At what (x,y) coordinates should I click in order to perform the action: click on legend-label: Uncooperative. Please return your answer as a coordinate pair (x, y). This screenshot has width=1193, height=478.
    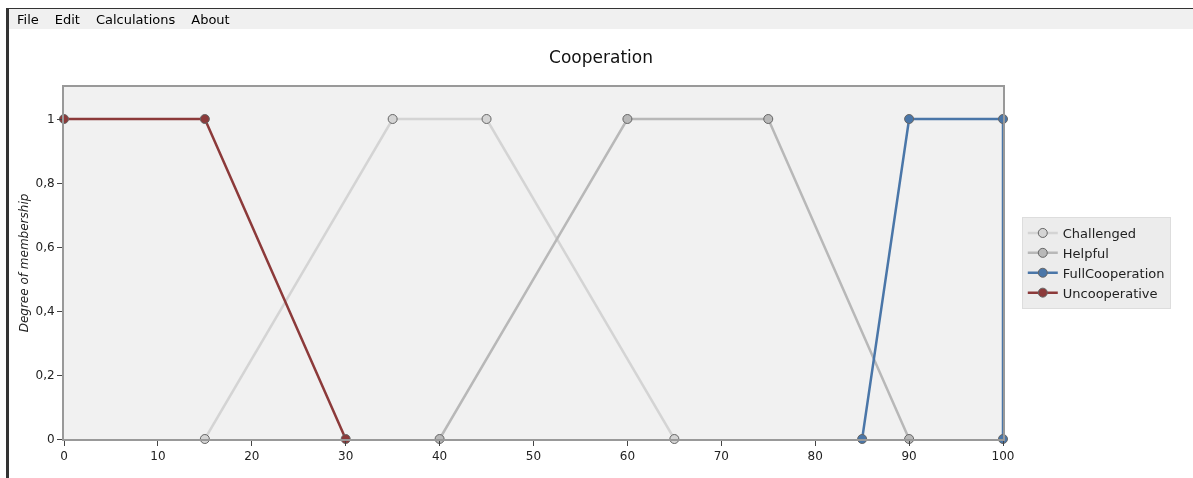
    Looking at the image, I should click on (1110, 293).